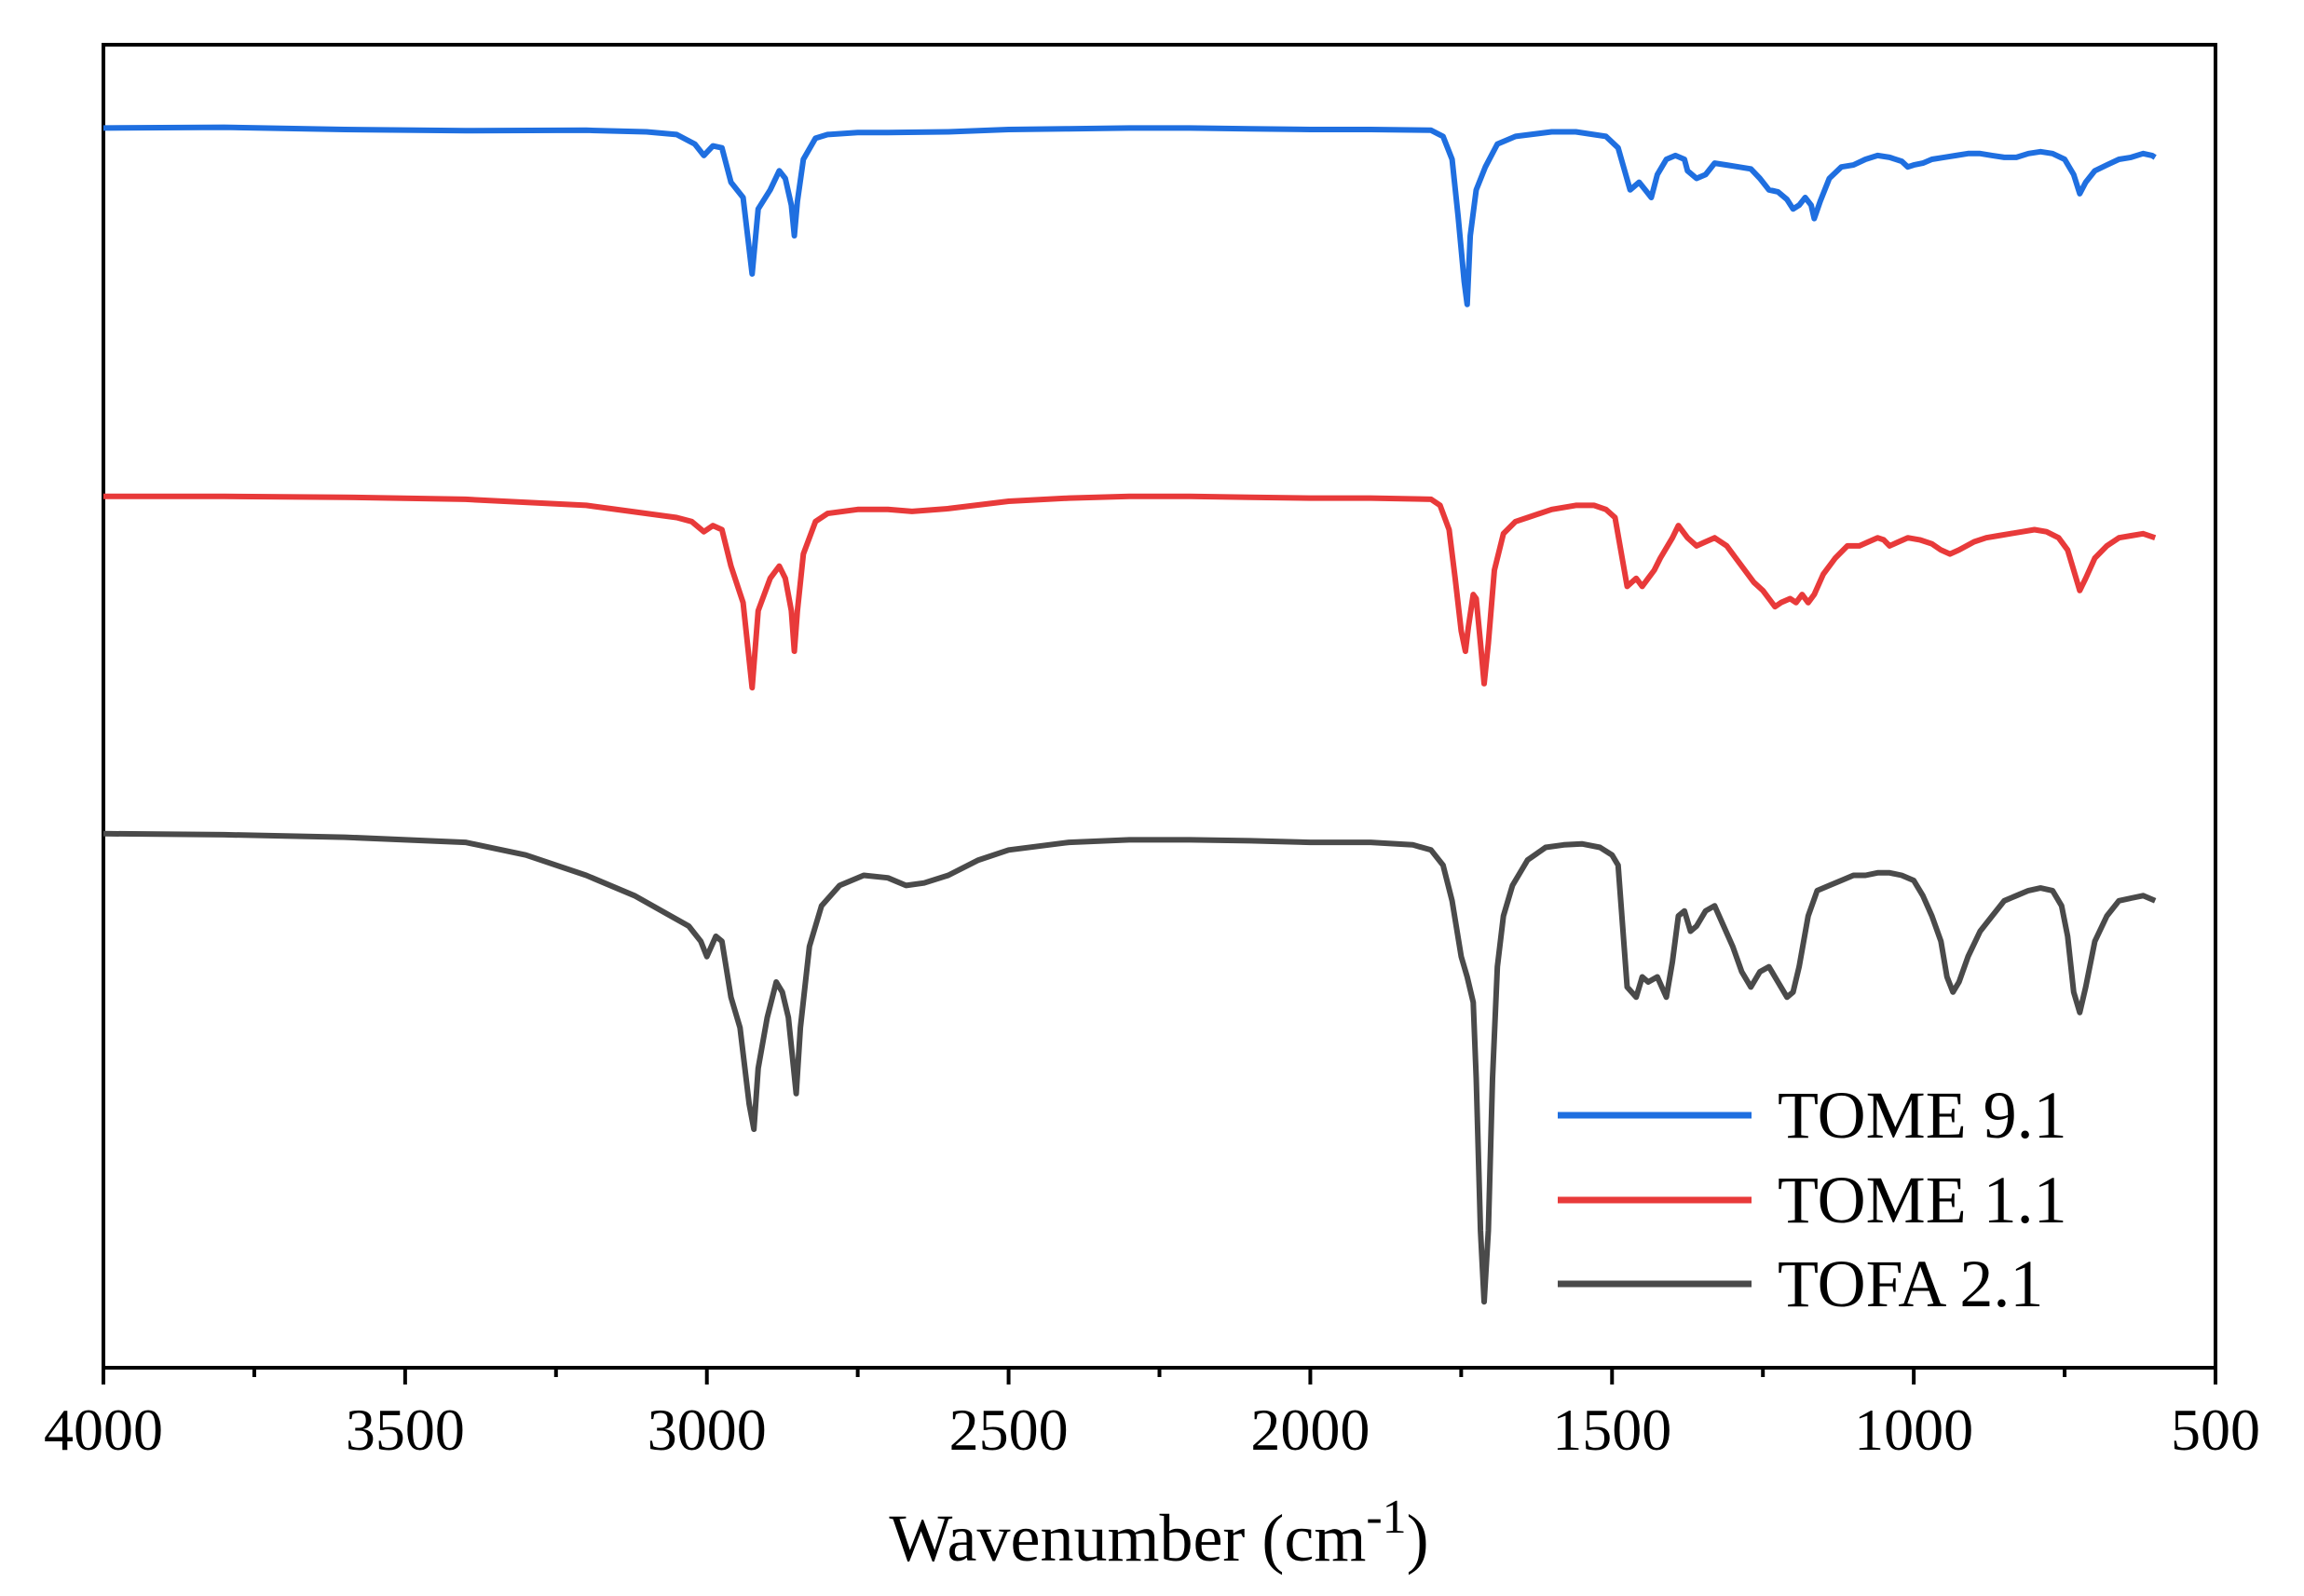 The height and width of the screenshot is (1596, 2304). What do you see at coordinates (1310, 1430) in the screenshot?
I see `x-tick-label: 2000` at bounding box center [1310, 1430].